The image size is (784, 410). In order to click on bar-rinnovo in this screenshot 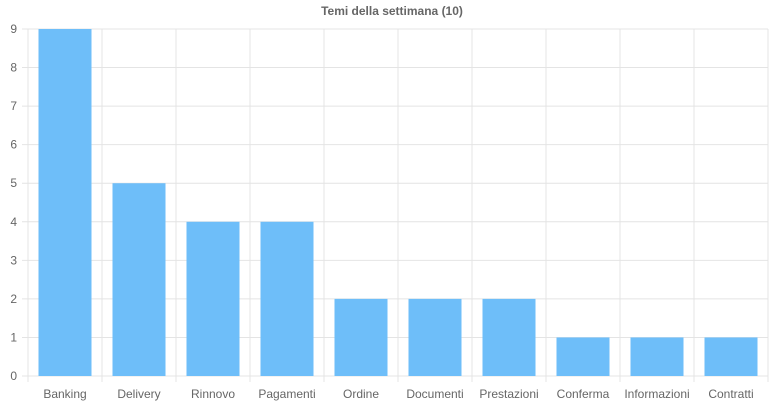, I will do `click(213, 298)`.